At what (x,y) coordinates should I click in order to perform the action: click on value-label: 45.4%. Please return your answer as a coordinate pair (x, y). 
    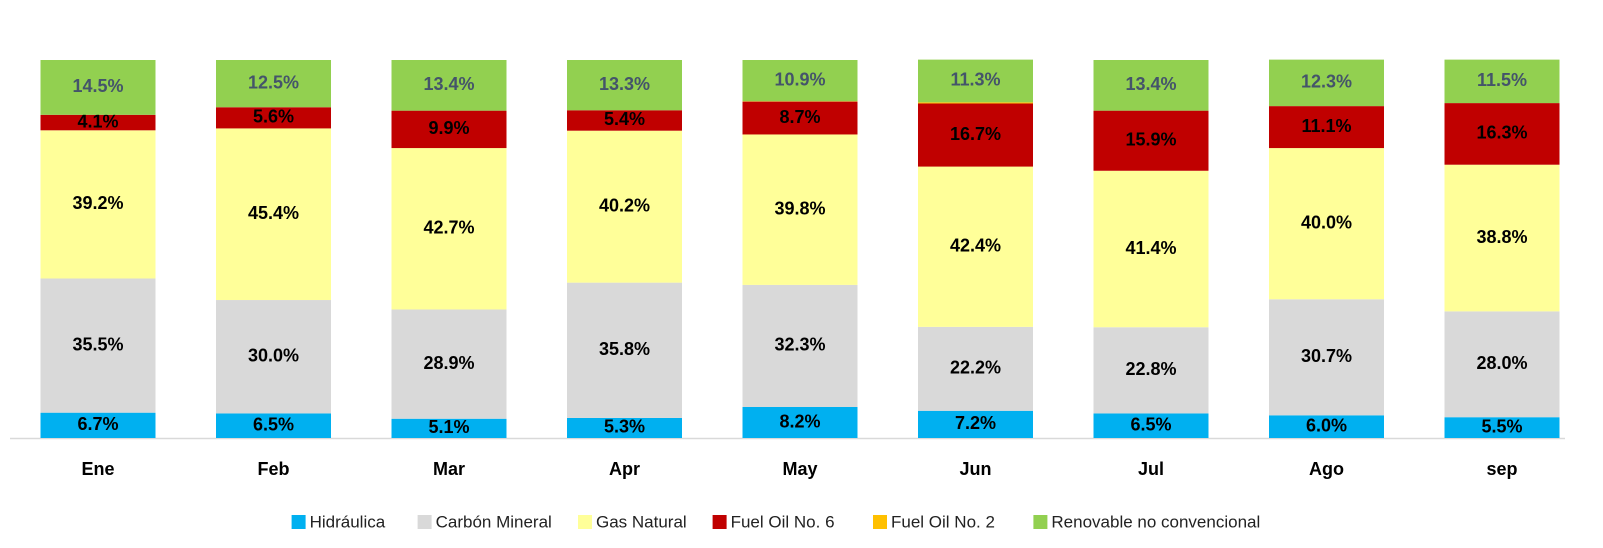
    Looking at the image, I should click on (273, 213).